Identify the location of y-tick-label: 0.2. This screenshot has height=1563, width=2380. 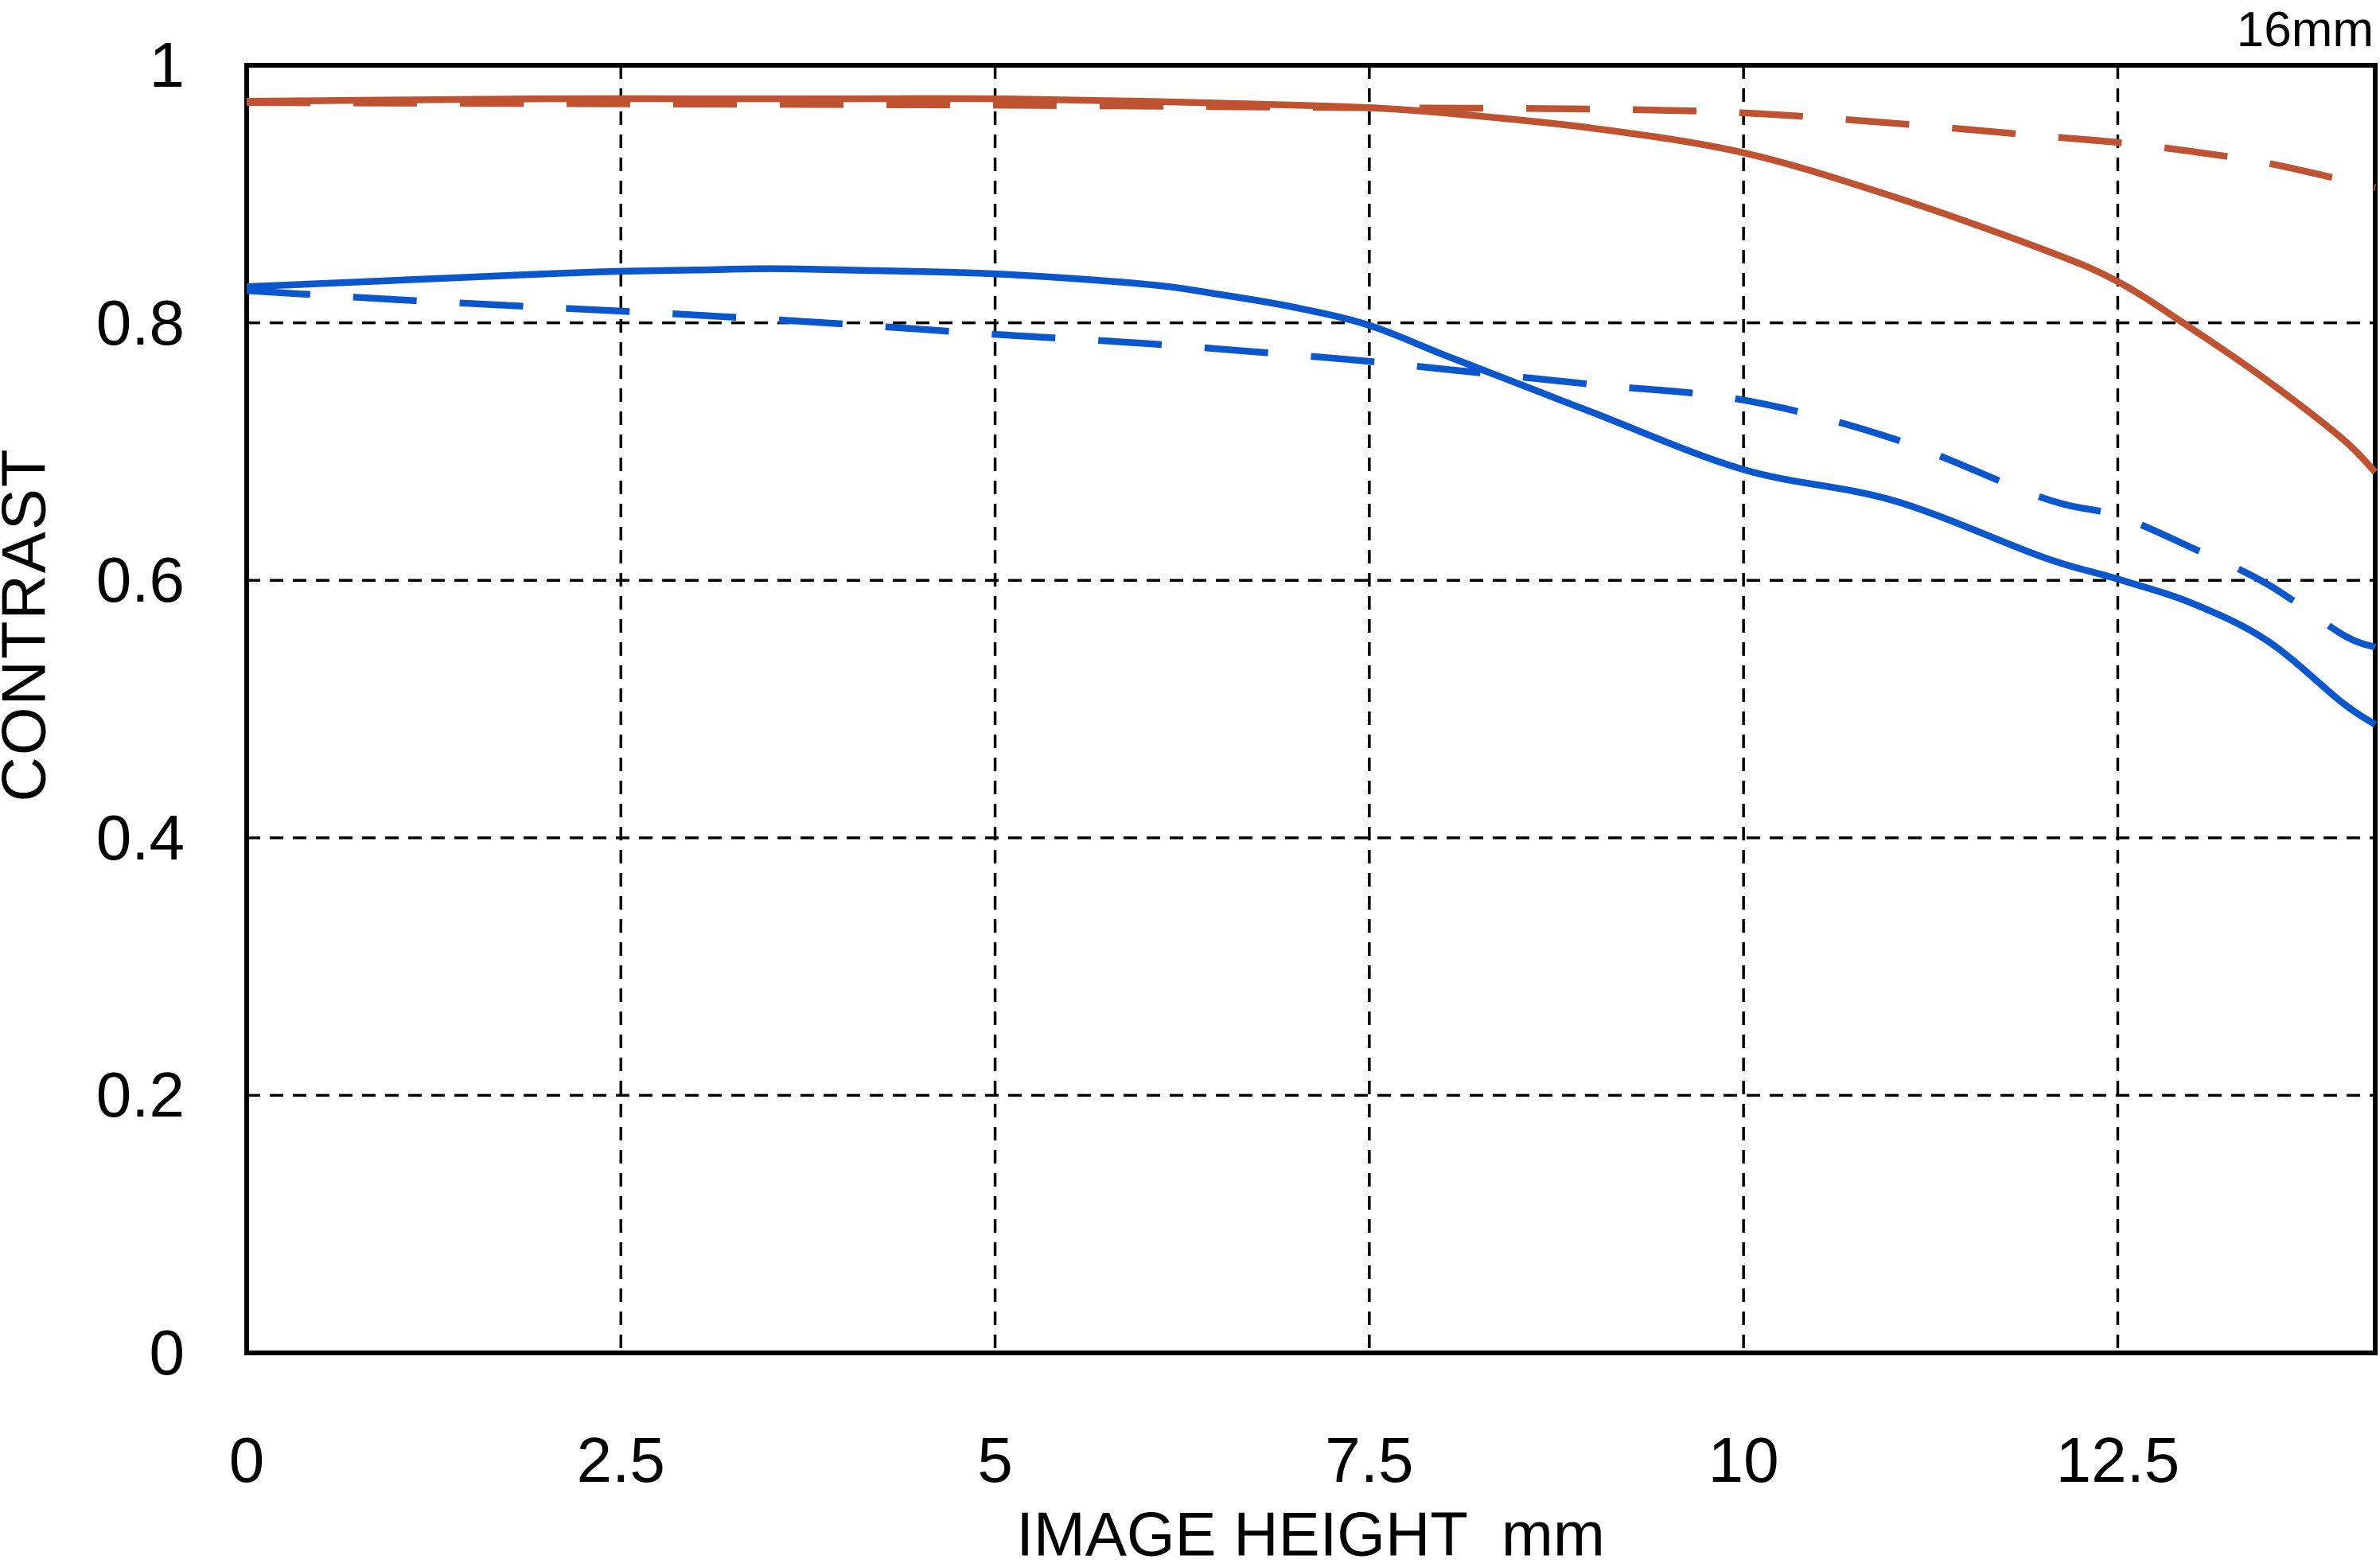
(140, 1095).